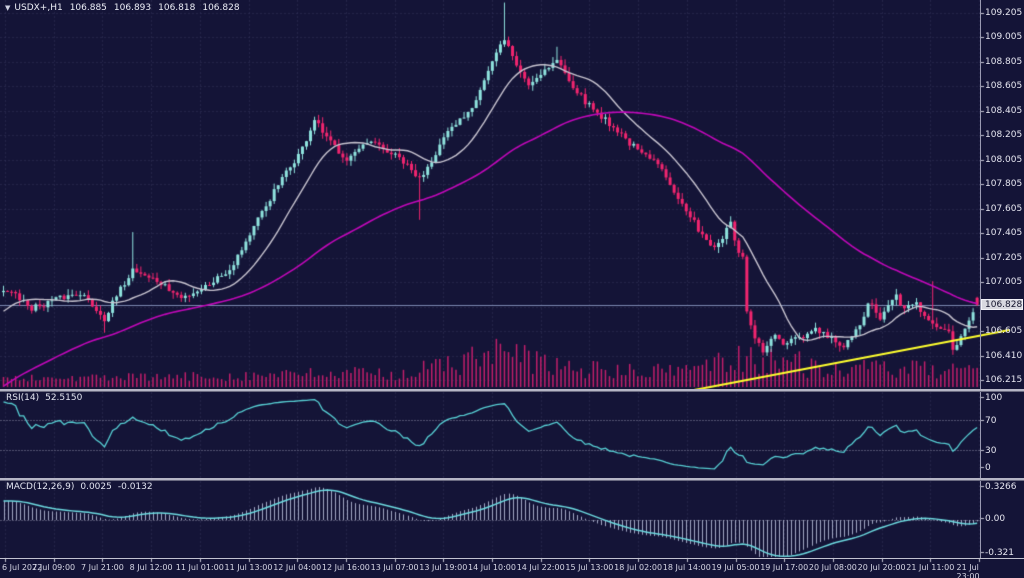 The height and width of the screenshot is (578, 1024). What do you see at coordinates (512, 390) in the screenshot?
I see `pane-splitter-rsi` at bounding box center [512, 390].